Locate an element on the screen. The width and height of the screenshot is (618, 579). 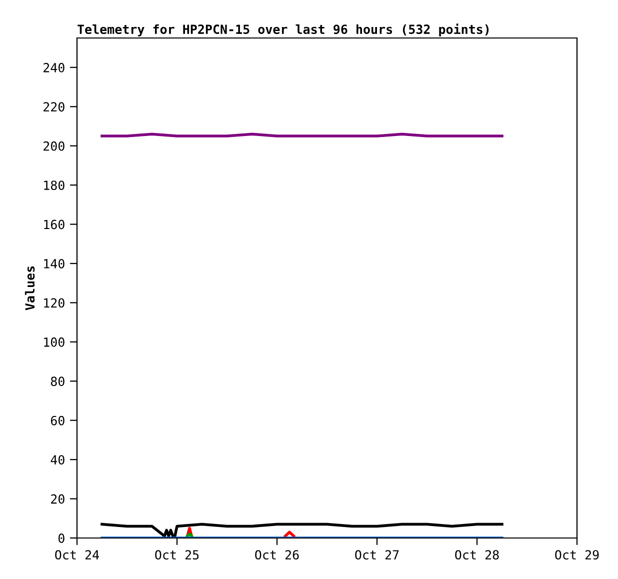
y-tick-label: 220 is located at coordinates (54, 107).